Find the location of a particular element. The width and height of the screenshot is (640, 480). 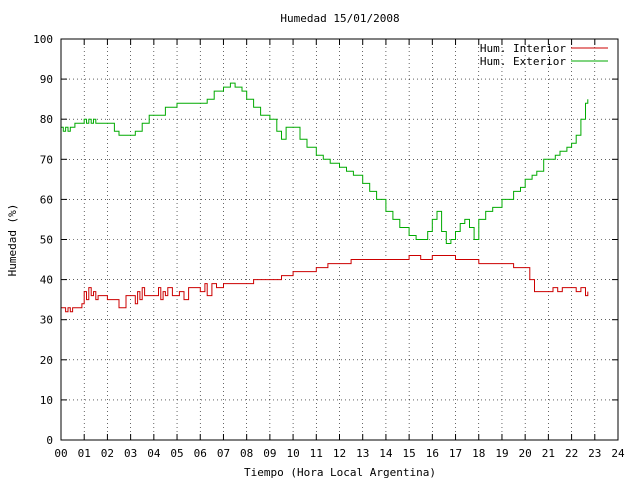

y-axis-label: Humedad (%) is located at coordinates (12, 240).